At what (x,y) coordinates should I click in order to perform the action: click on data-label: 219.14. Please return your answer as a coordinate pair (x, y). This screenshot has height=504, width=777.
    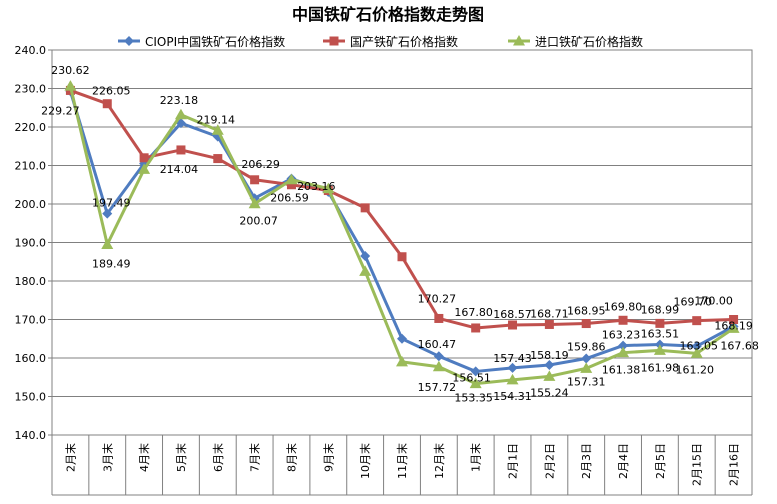
    Looking at the image, I should click on (216, 119).